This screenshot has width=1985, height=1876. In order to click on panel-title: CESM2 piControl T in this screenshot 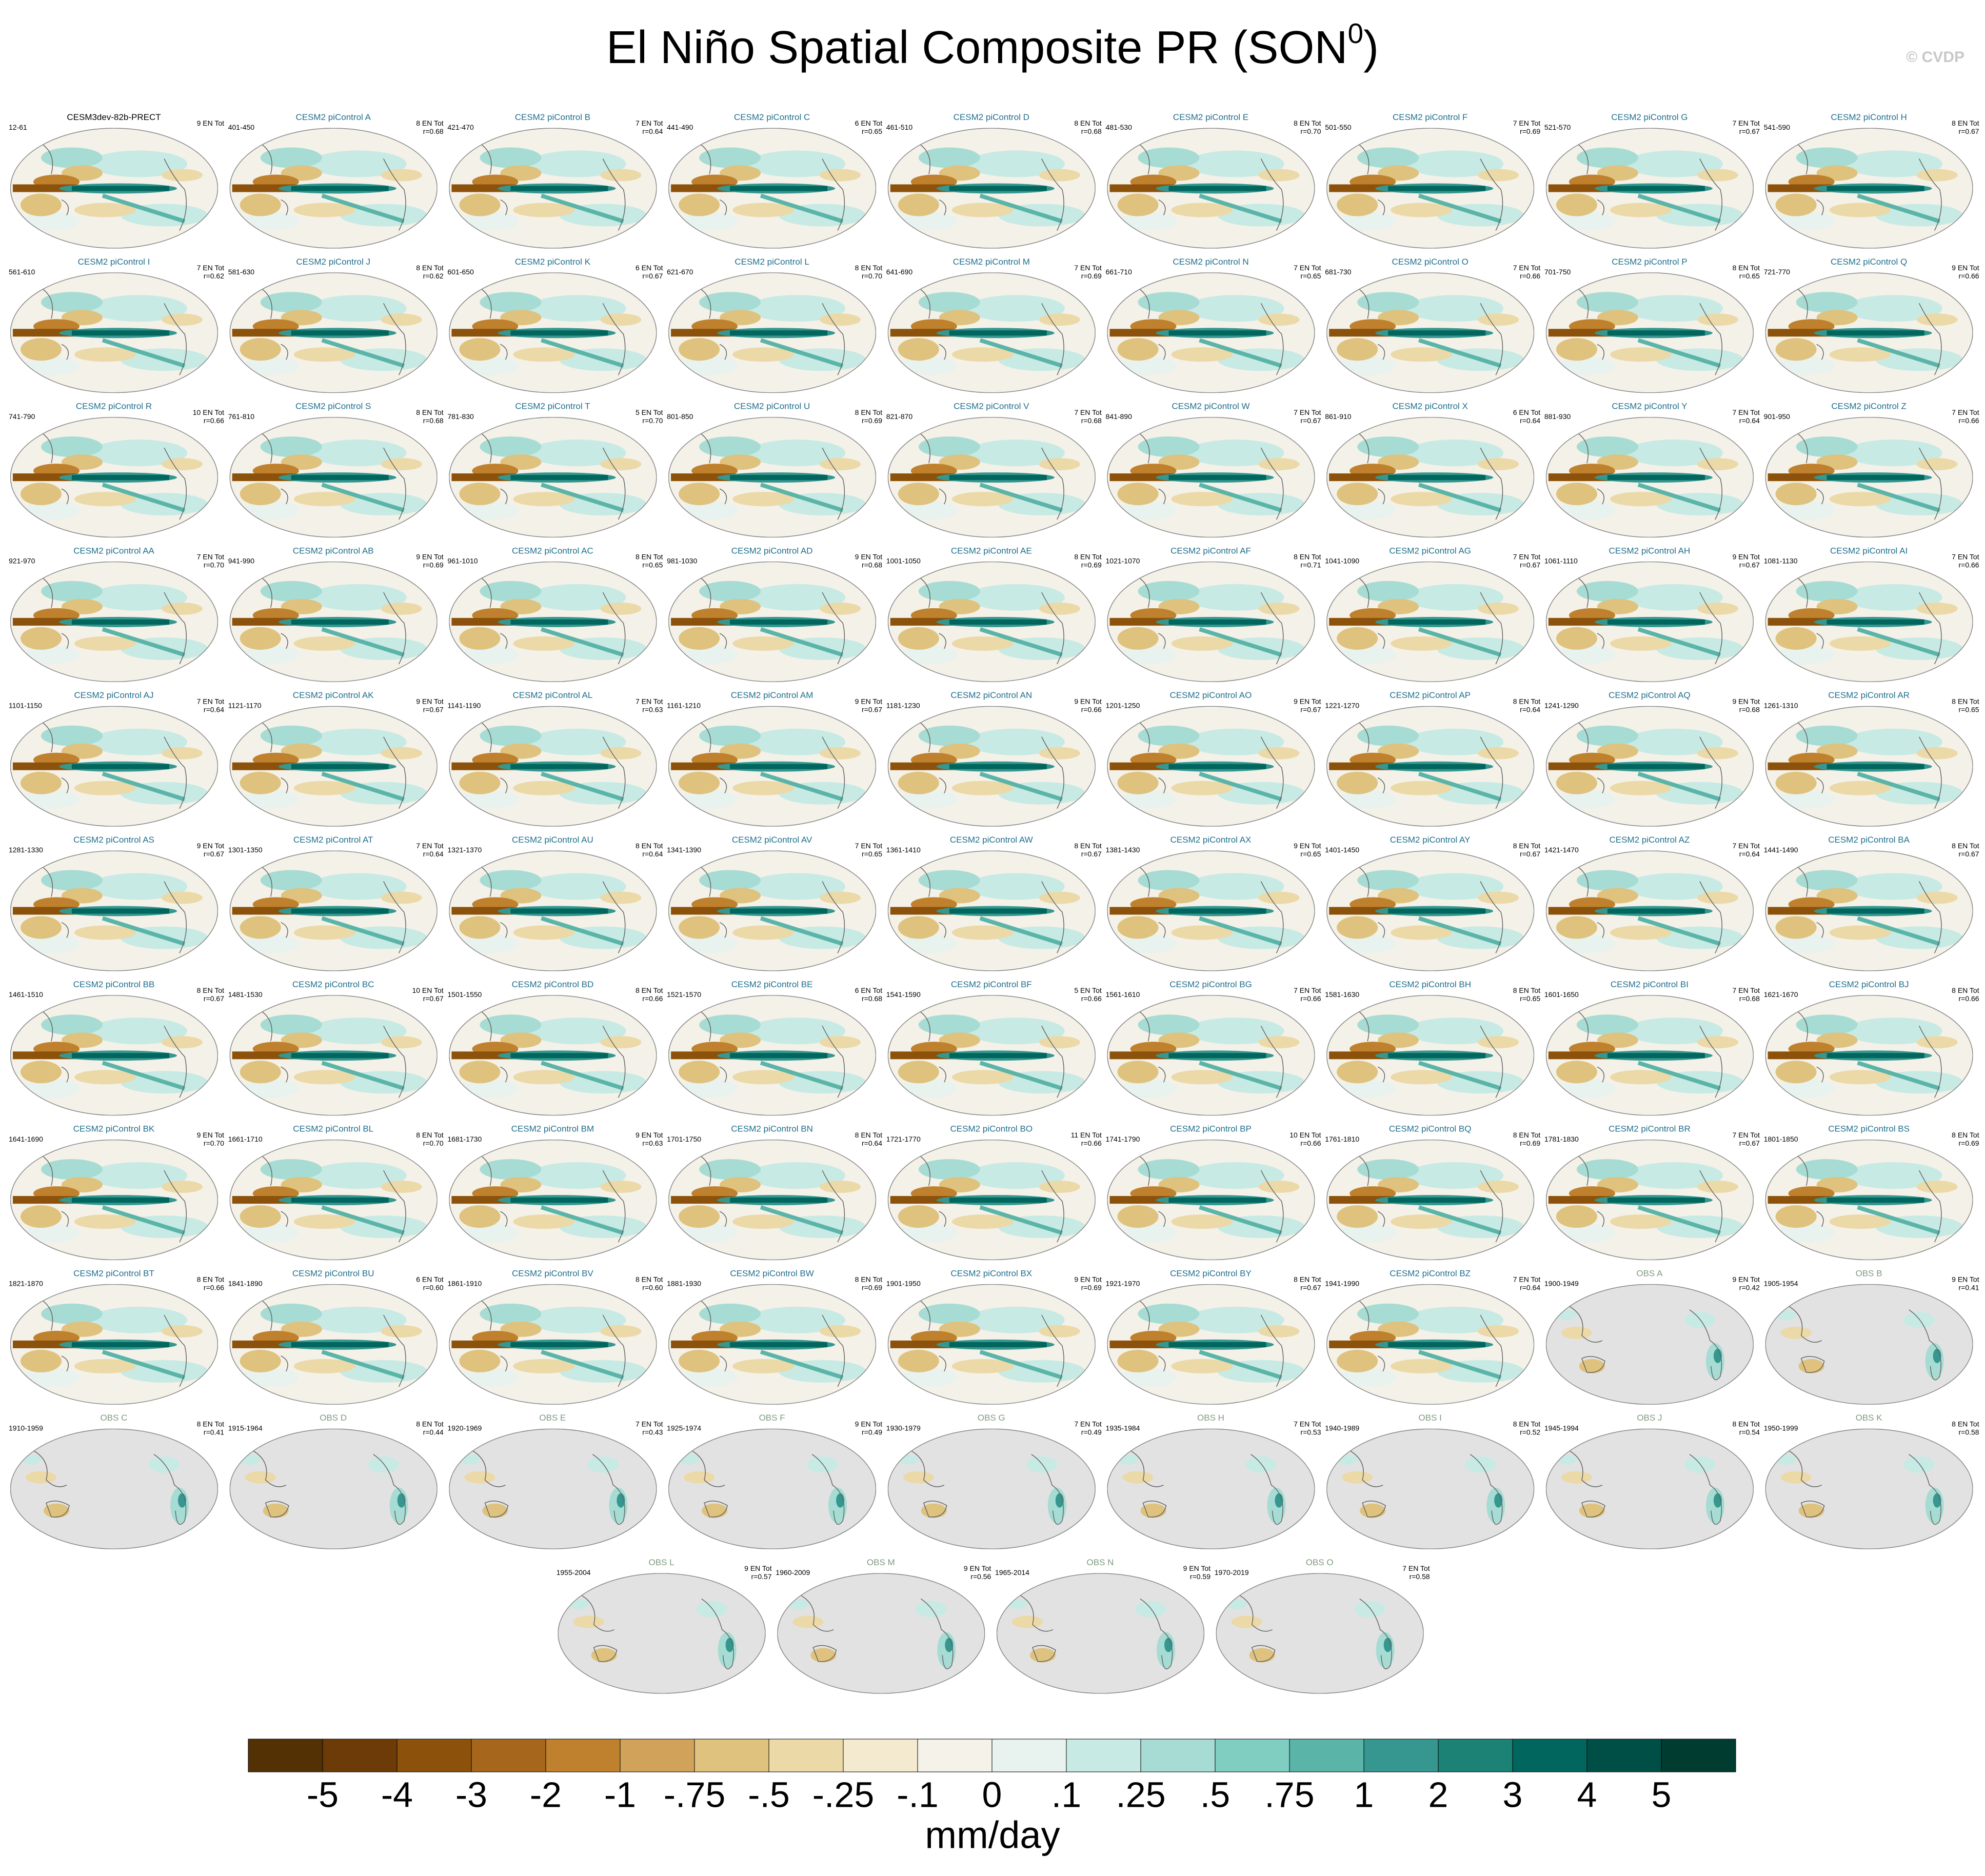, I will do `click(552, 406)`.